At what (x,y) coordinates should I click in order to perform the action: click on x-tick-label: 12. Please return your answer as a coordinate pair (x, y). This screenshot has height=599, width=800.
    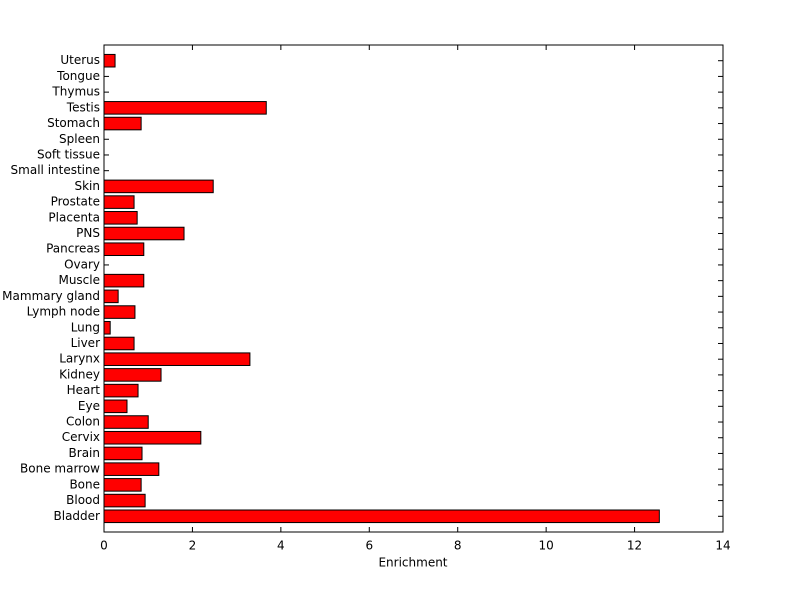
    Looking at the image, I should click on (634, 546).